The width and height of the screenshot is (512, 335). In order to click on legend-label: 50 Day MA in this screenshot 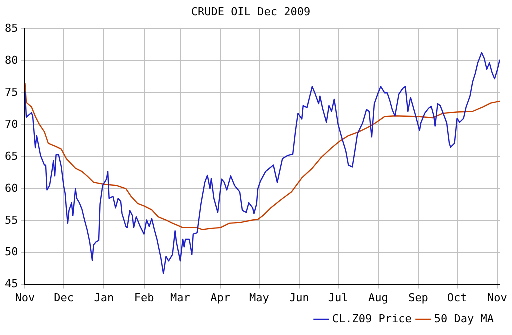, I will do `click(464, 319)`.